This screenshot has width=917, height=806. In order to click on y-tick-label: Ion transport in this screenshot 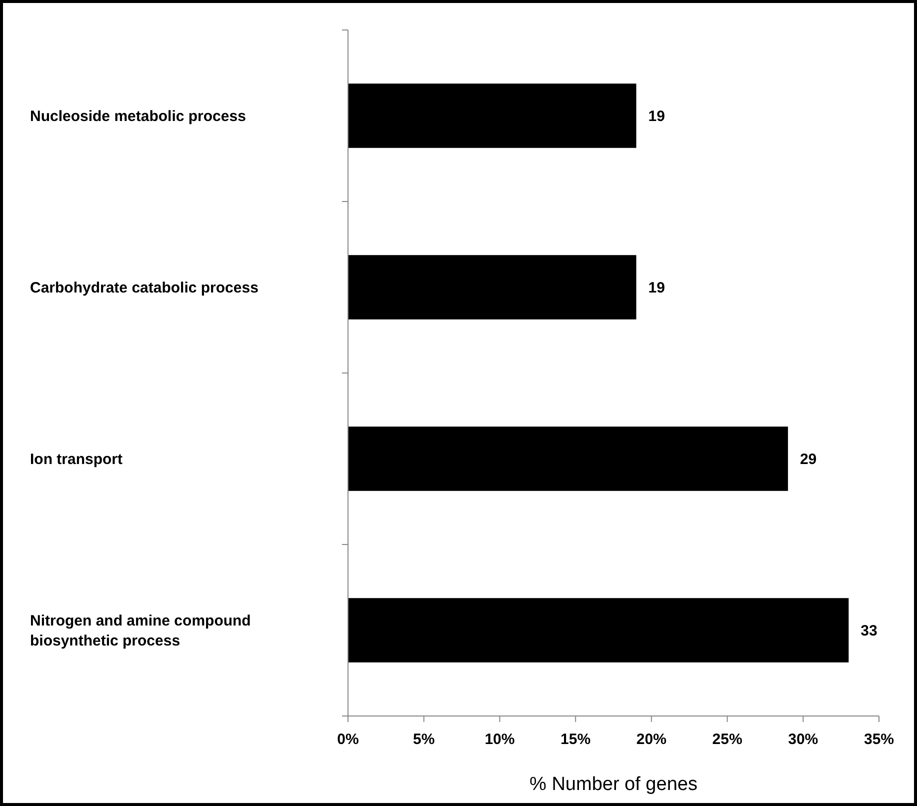, I will do `click(76, 459)`.